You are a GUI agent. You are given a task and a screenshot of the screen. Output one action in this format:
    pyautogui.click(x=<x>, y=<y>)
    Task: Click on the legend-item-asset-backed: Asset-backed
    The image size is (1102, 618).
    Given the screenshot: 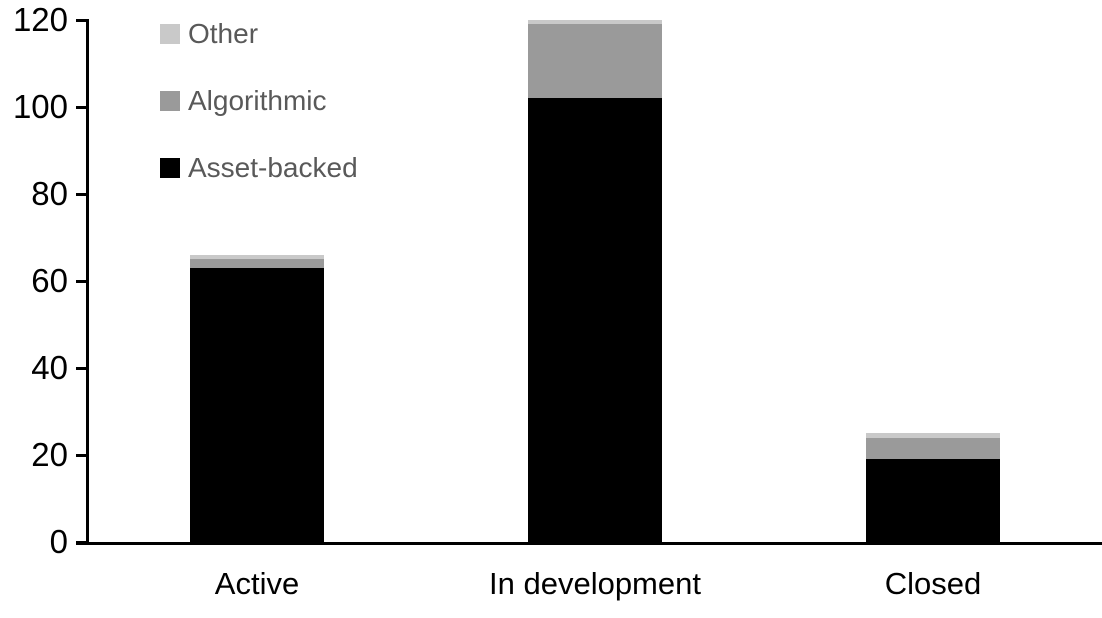 What is the action you would take?
    pyautogui.click(x=259, y=168)
    